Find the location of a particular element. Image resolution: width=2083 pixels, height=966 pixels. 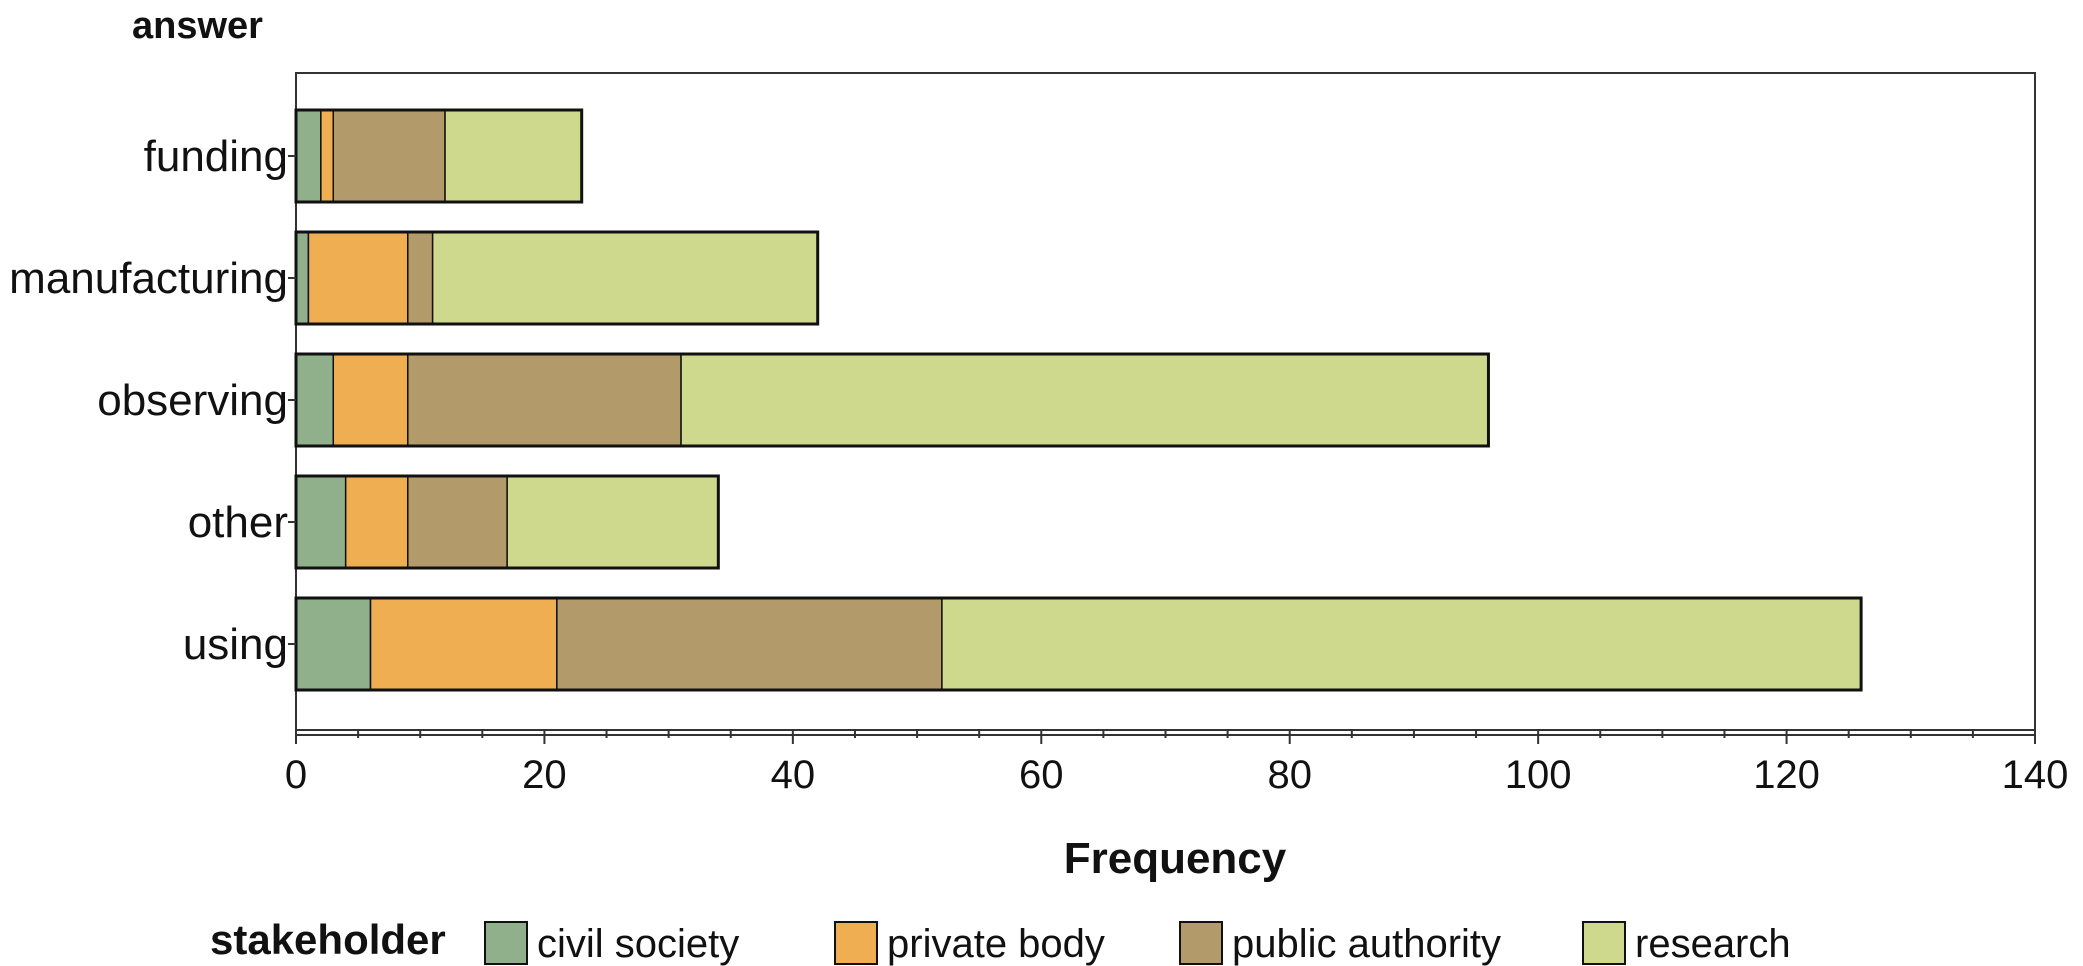

bar-using-private-body is located at coordinates (463, 644).